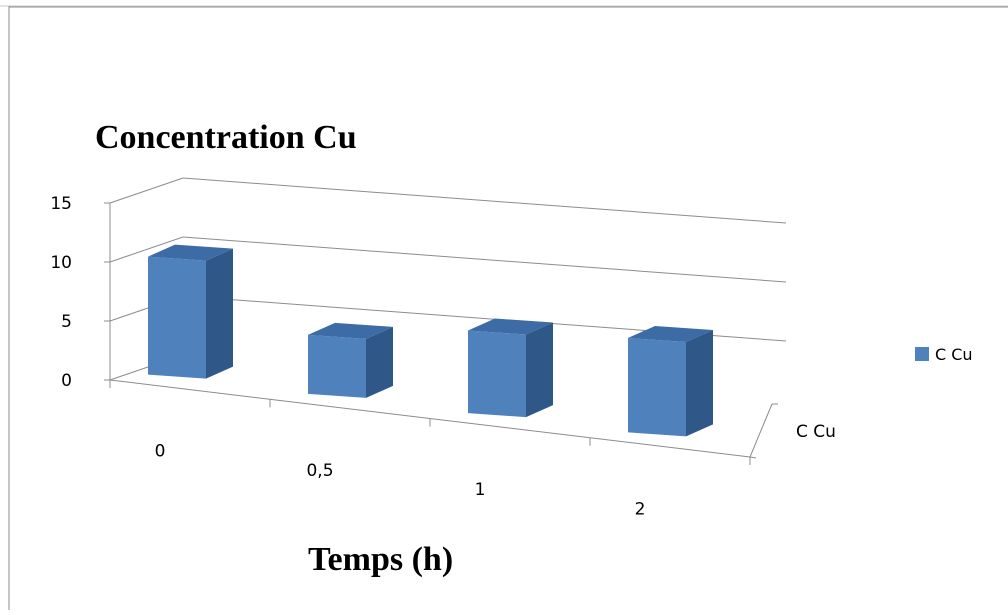 Image resolution: width=1008 pixels, height=615 pixels. I want to click on y-tick-labels: 0 5 10 15, so click(61, 292).